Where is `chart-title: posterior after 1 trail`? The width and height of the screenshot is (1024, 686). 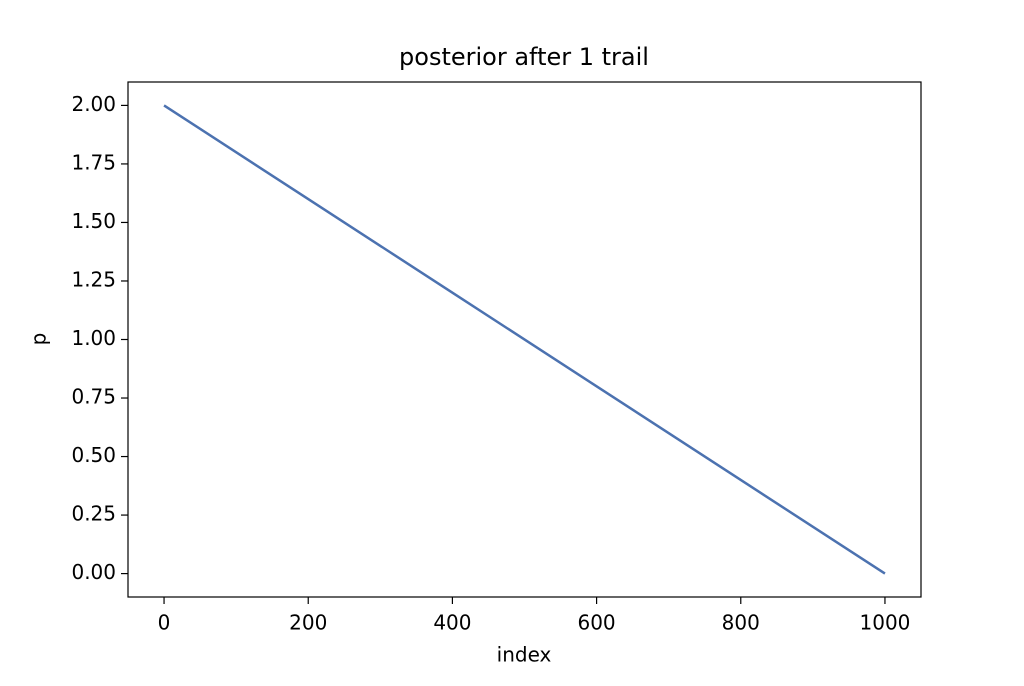
chart-title: posterior after 1 trail is located at coordinates (524, 57).